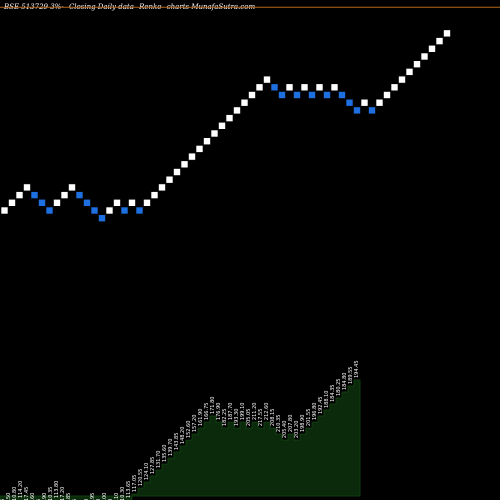 The width and height of the screenshot is (500, 500). Describe the element at coordinates (321, 406) in the screenshot. I see `volume-label: 192.45` at that location.